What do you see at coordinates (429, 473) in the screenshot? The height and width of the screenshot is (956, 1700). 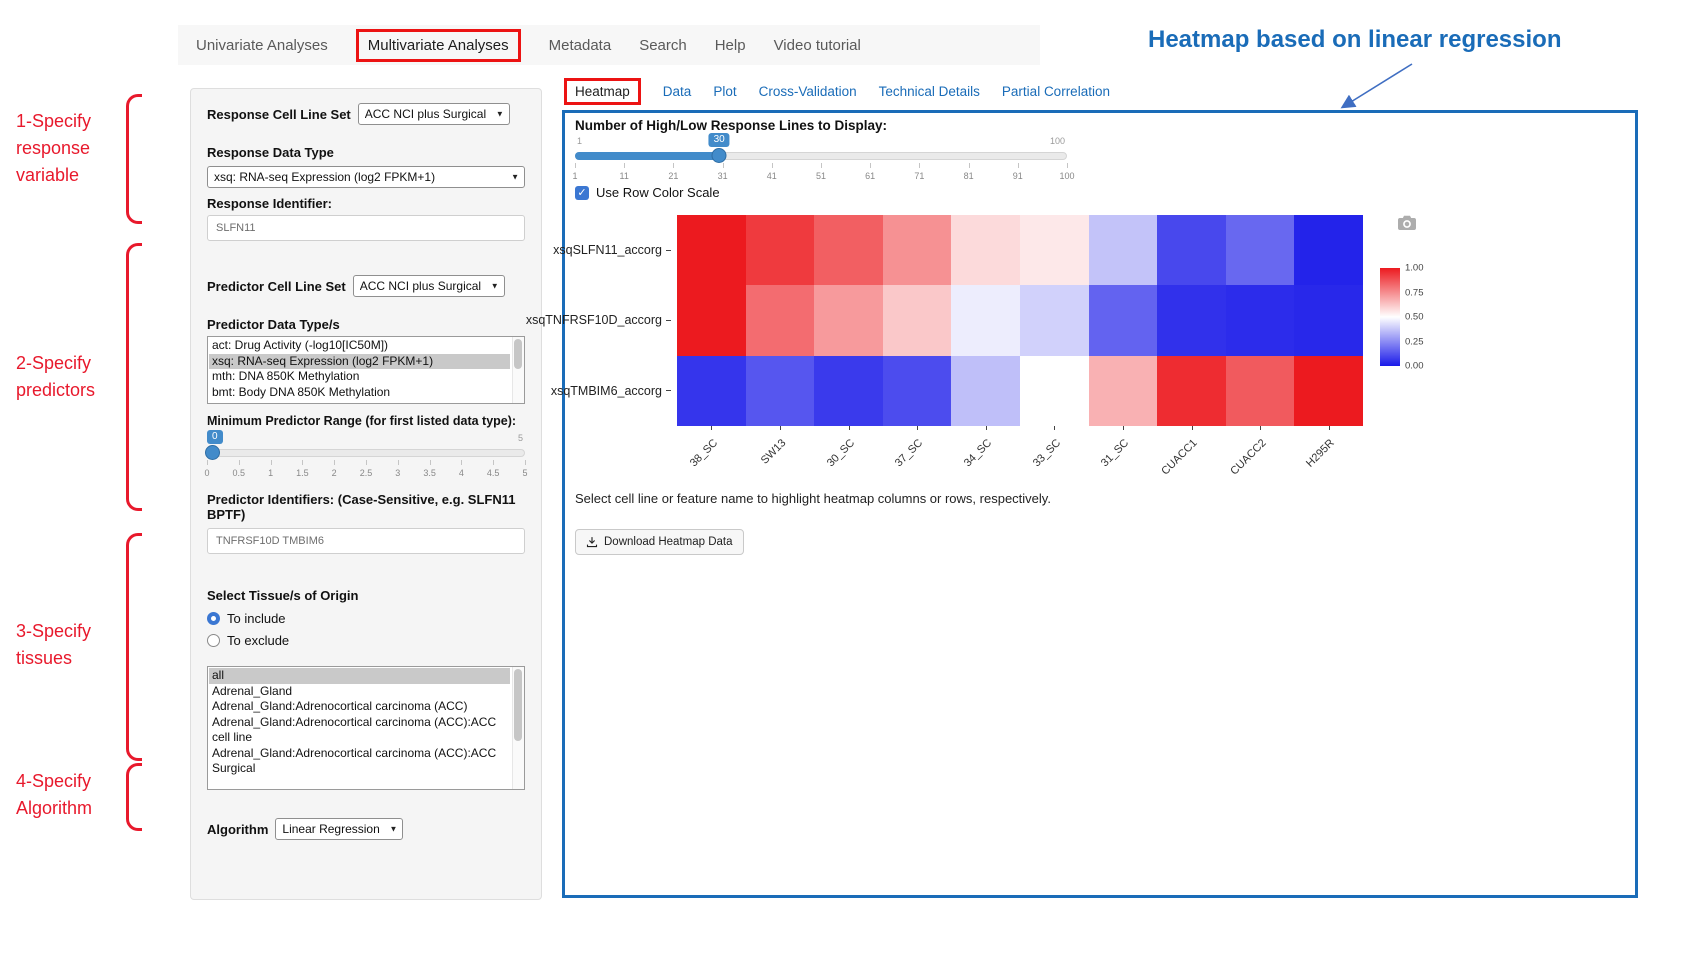 I see `slider-tick-label: 3.5` at bounding box center [429, 473].